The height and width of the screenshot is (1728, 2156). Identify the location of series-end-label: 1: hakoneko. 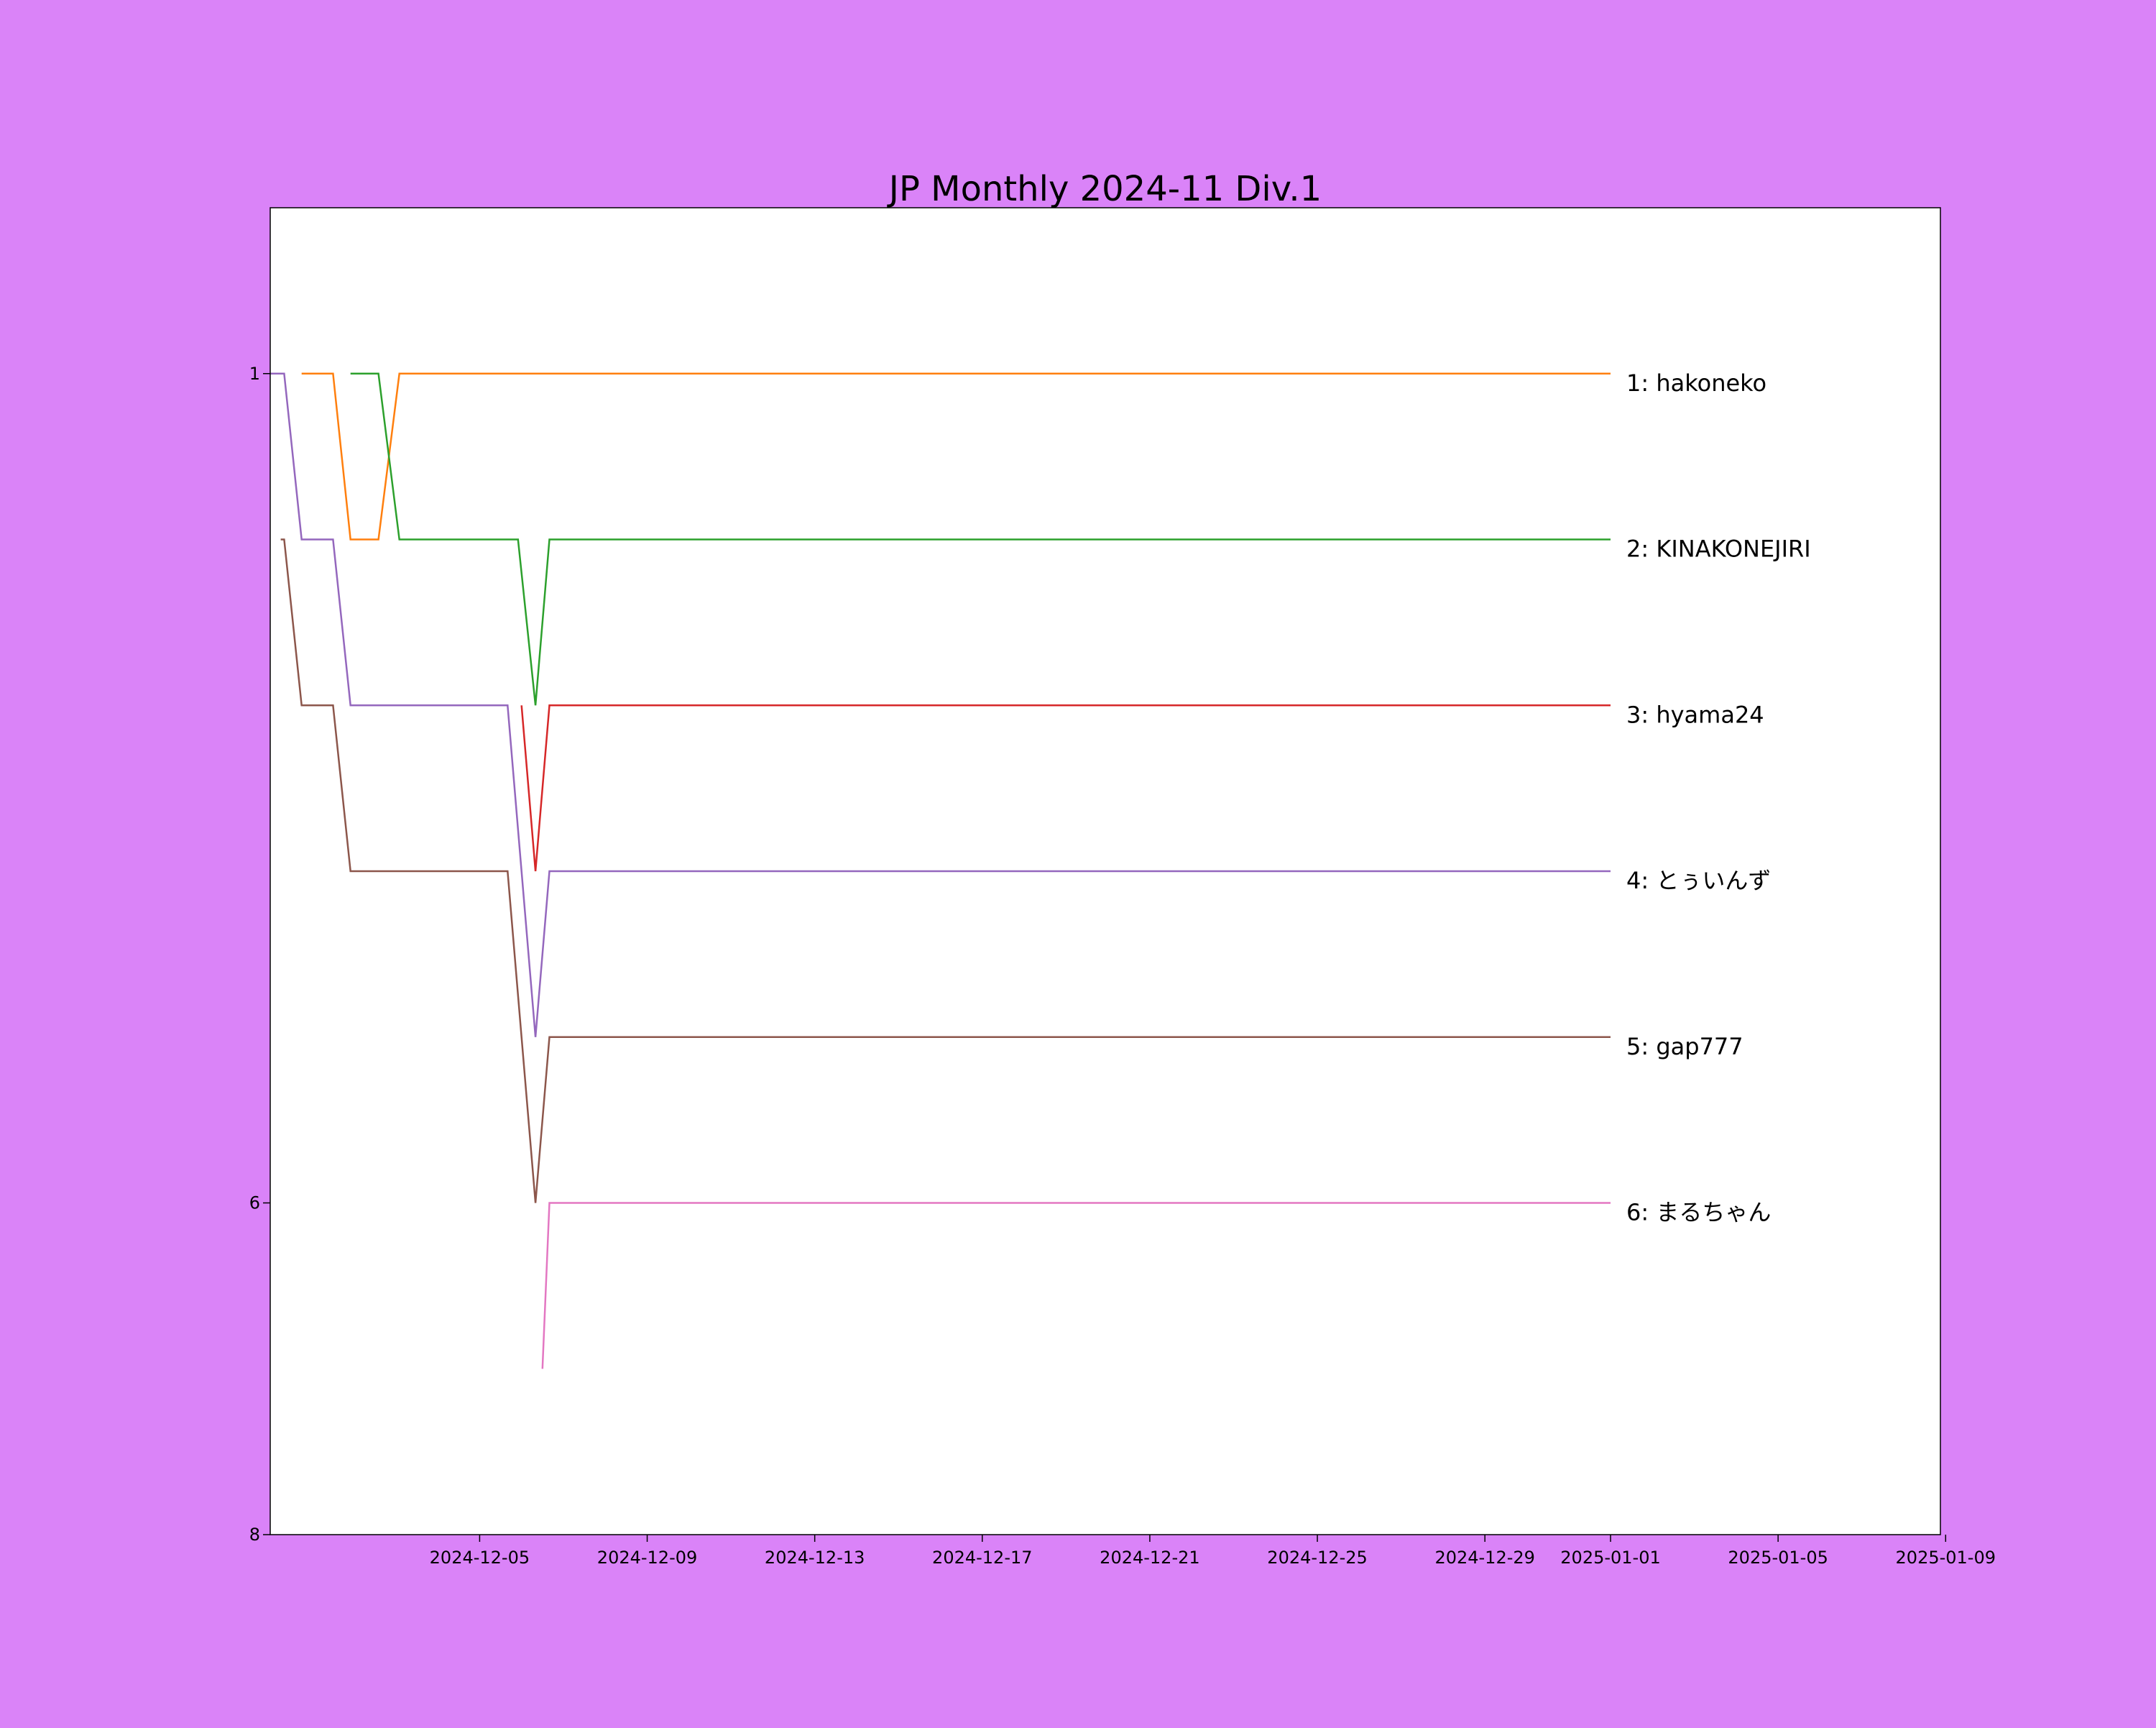
(1696, 383).